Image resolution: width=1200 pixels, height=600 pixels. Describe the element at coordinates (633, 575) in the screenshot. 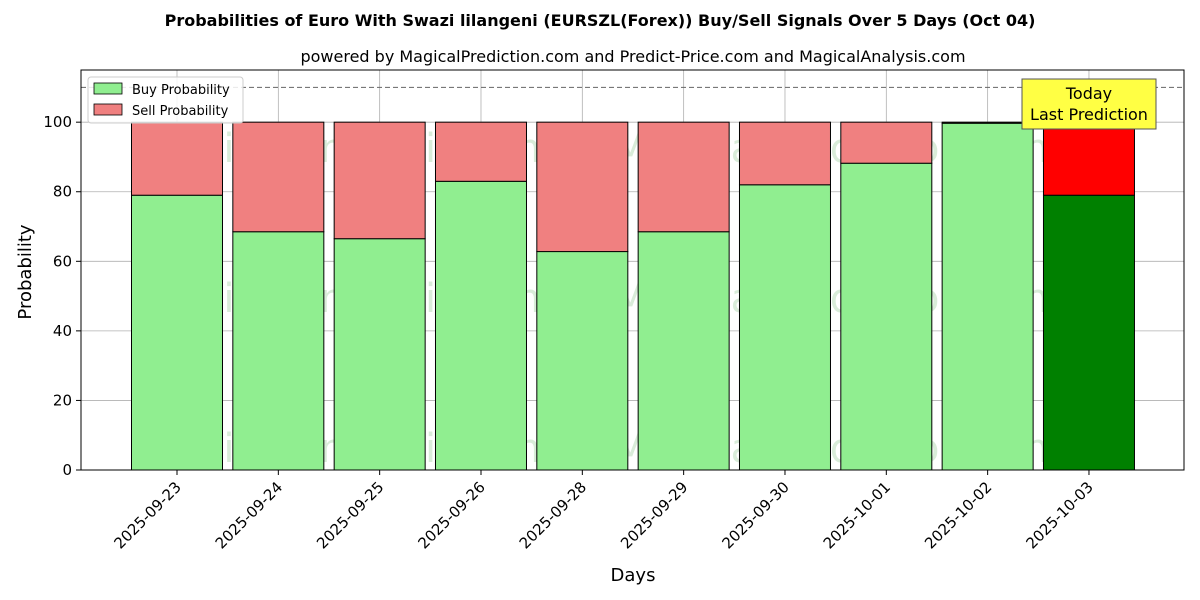

I see `x-axis-label: Days` at that location.